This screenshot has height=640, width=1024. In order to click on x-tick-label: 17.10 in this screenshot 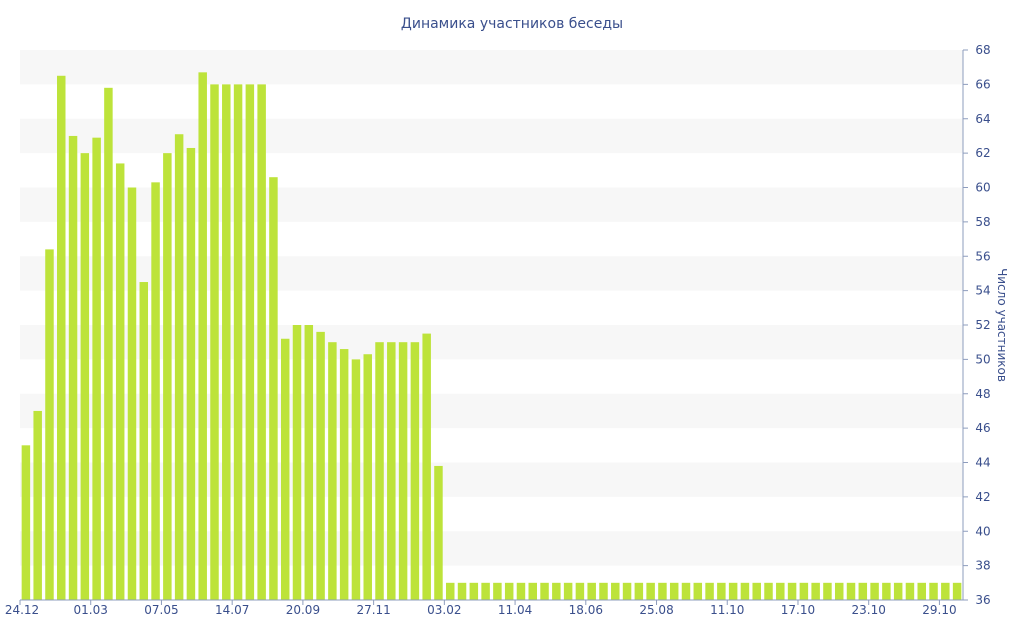, I will do `click(798, 610)`.